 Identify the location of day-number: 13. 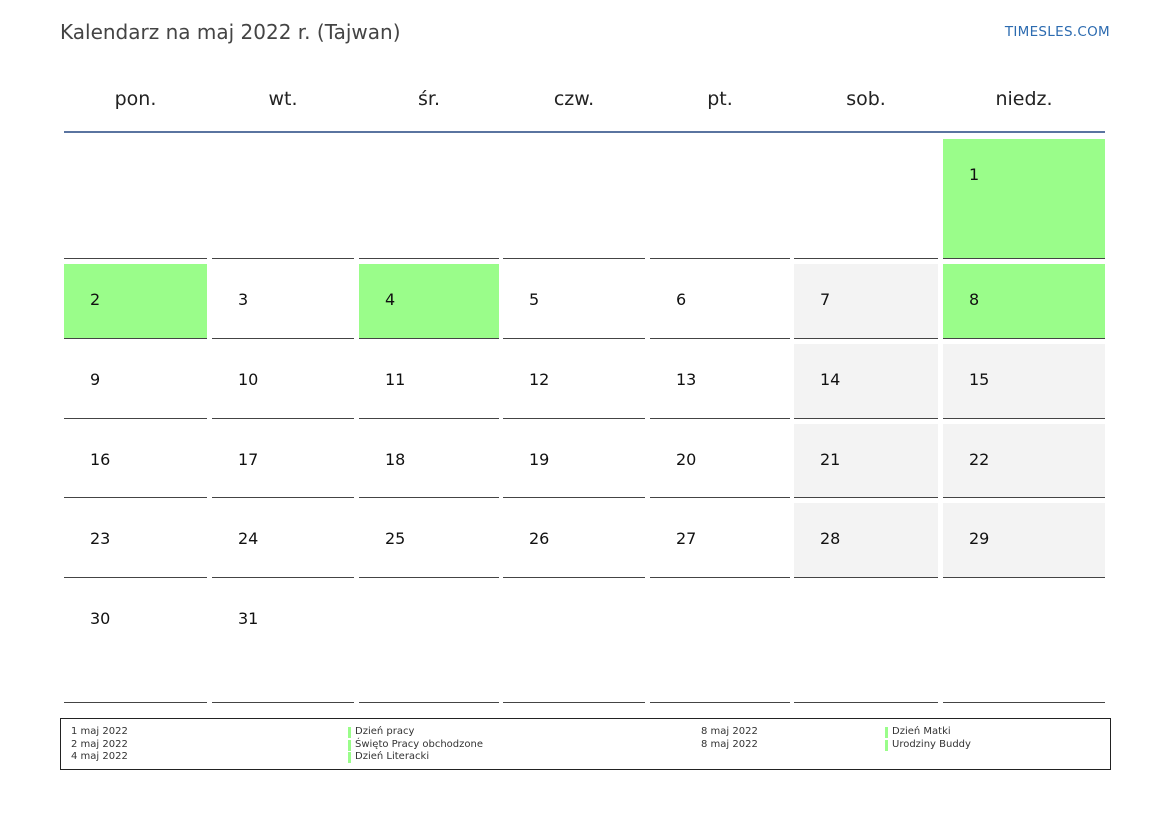
(686, 379).